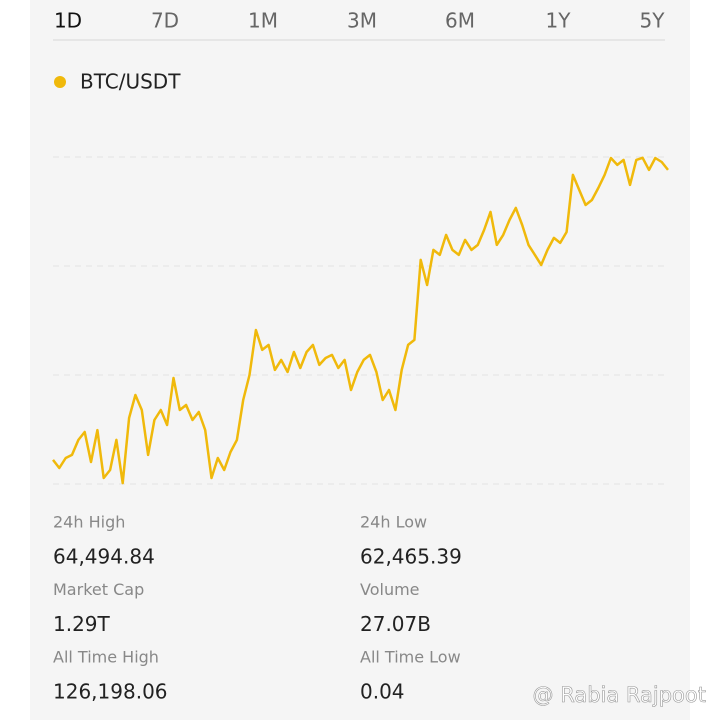  Describe the element at coordinates (106, 657) in the screenshot. I see `stat-label: All Time High` at that location.